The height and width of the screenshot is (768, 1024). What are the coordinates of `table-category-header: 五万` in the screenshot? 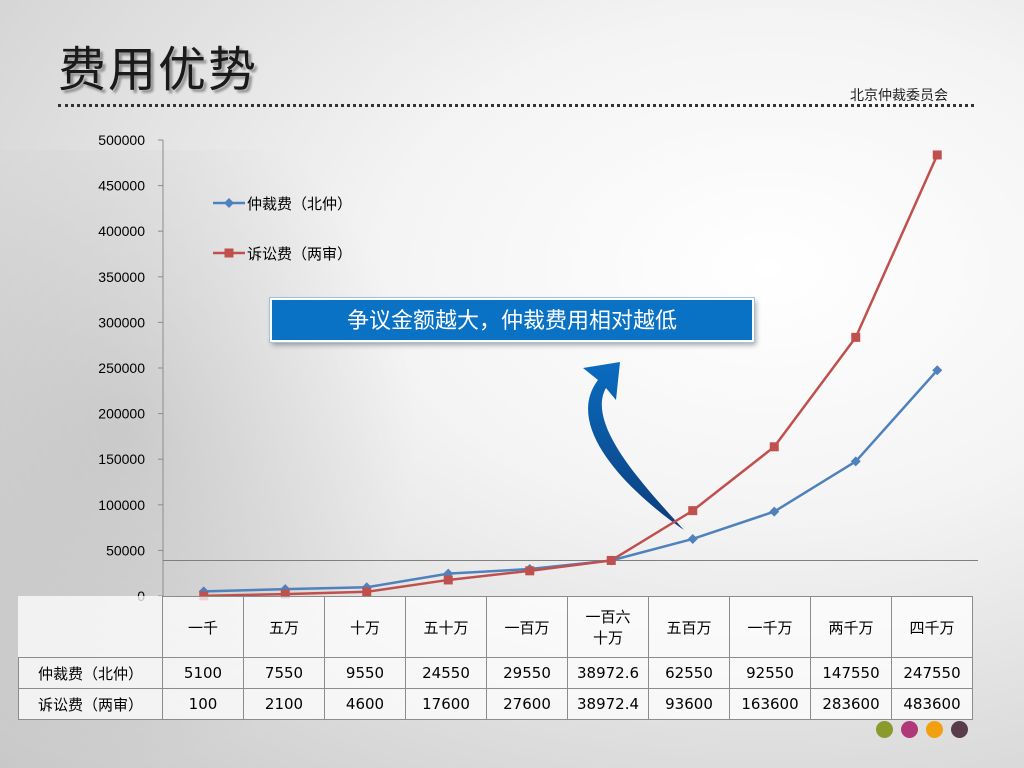 It's located at (284, 627).